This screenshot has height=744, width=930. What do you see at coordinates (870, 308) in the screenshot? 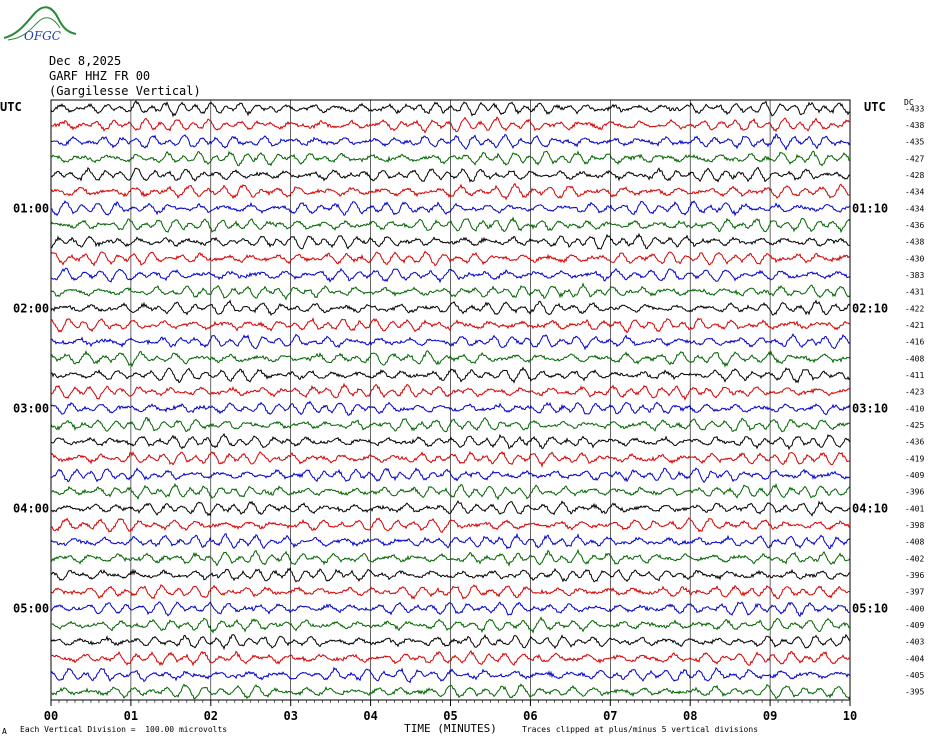
I see `right-time-label: 02:10` at bounding box center [870, 308].